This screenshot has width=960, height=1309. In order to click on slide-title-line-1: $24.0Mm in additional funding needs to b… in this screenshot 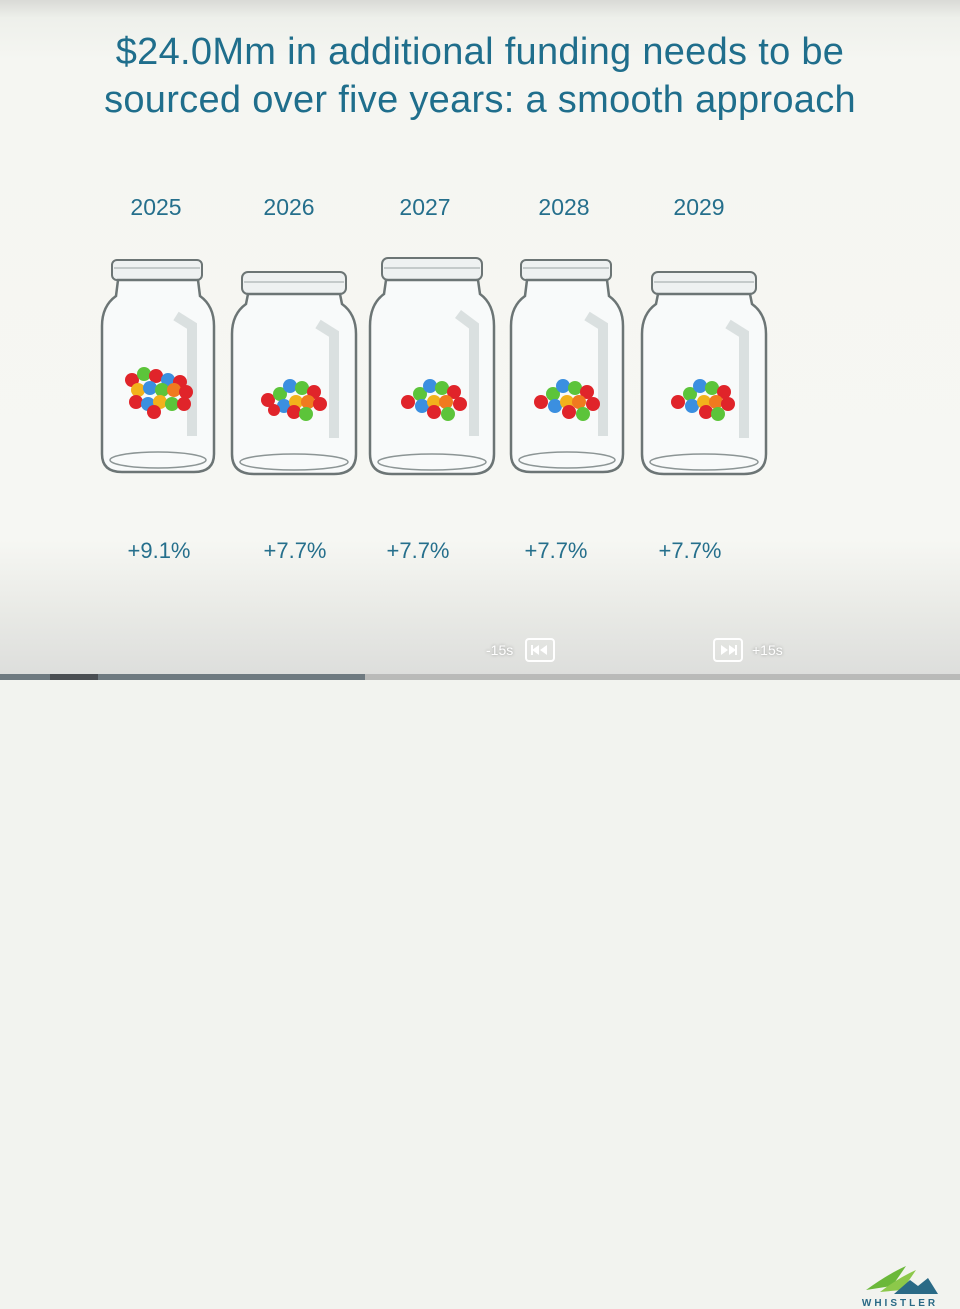, I will do `click(480, 52)`.